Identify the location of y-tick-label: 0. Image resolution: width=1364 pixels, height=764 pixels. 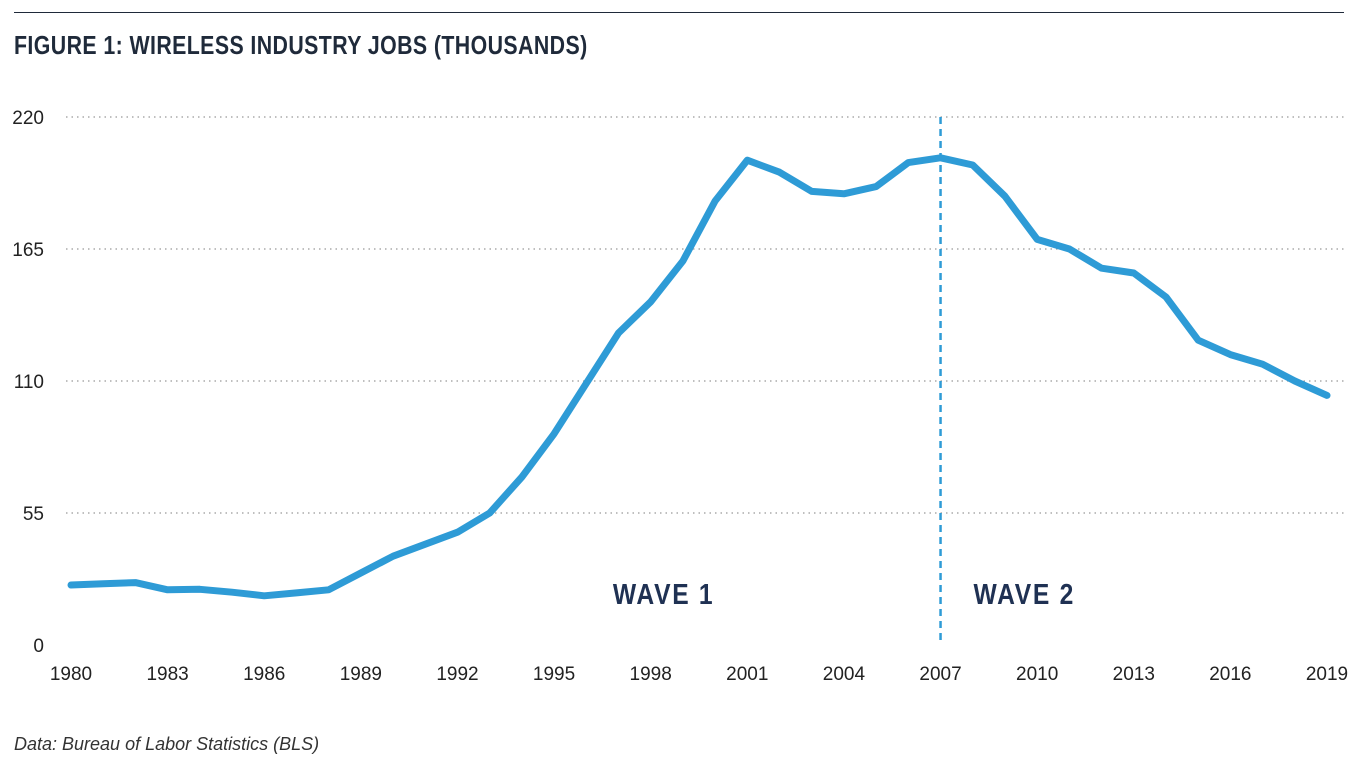
(38, 646).